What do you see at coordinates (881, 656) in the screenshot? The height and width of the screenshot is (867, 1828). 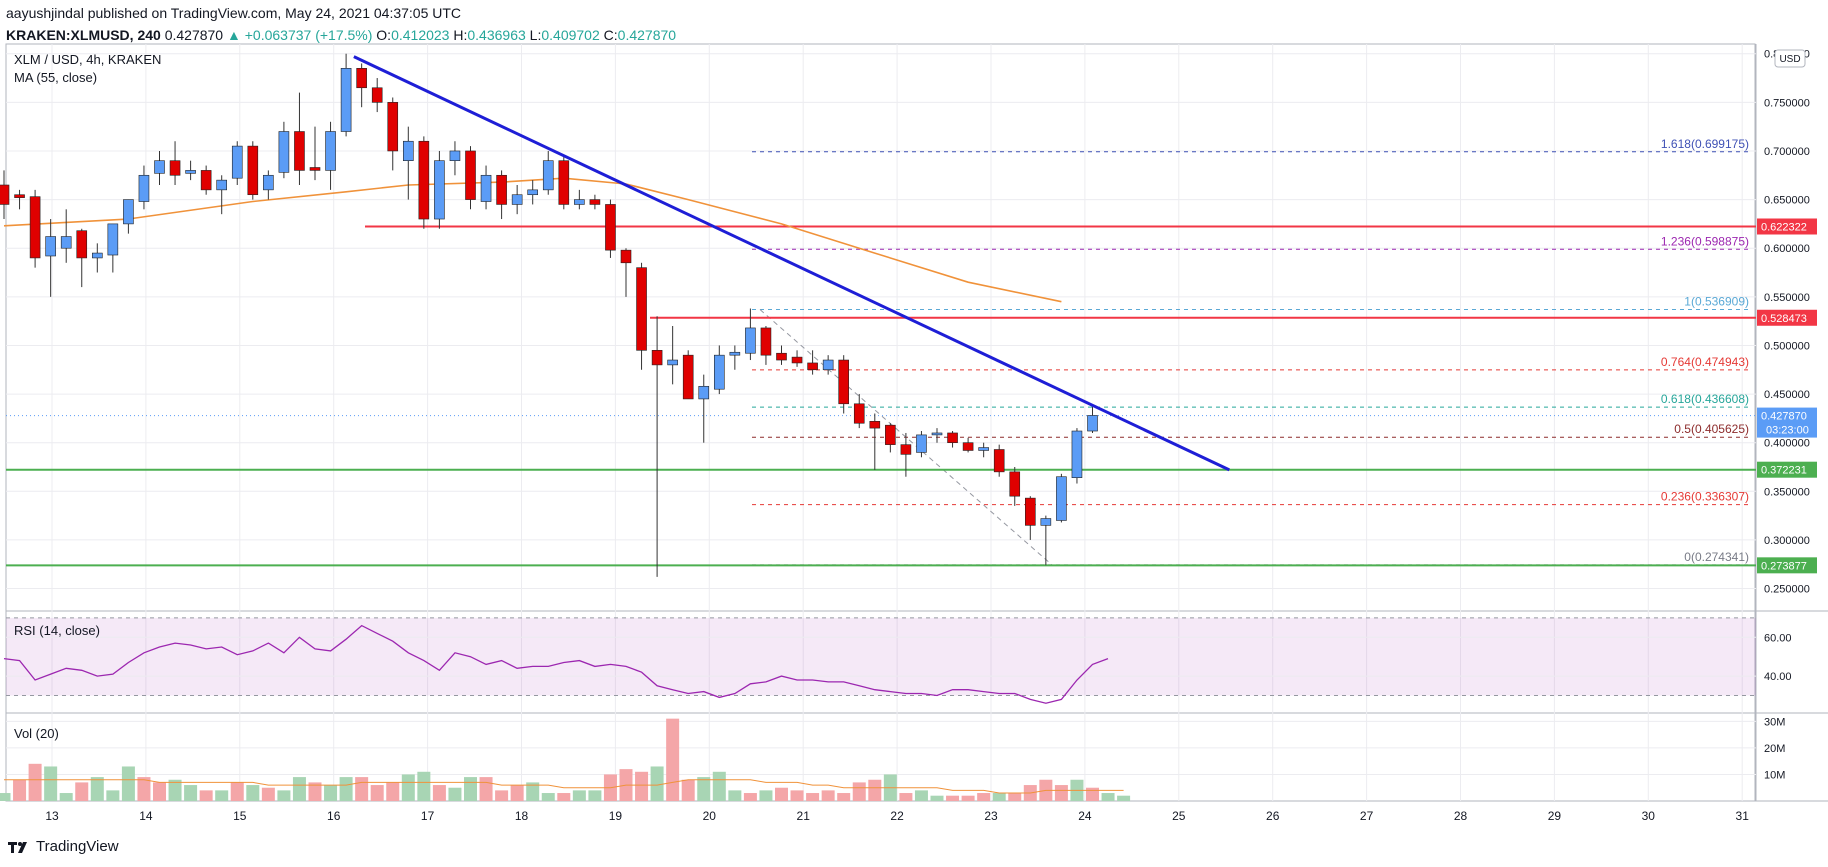 I see `rsi-band` at bounding box center [881, 656].